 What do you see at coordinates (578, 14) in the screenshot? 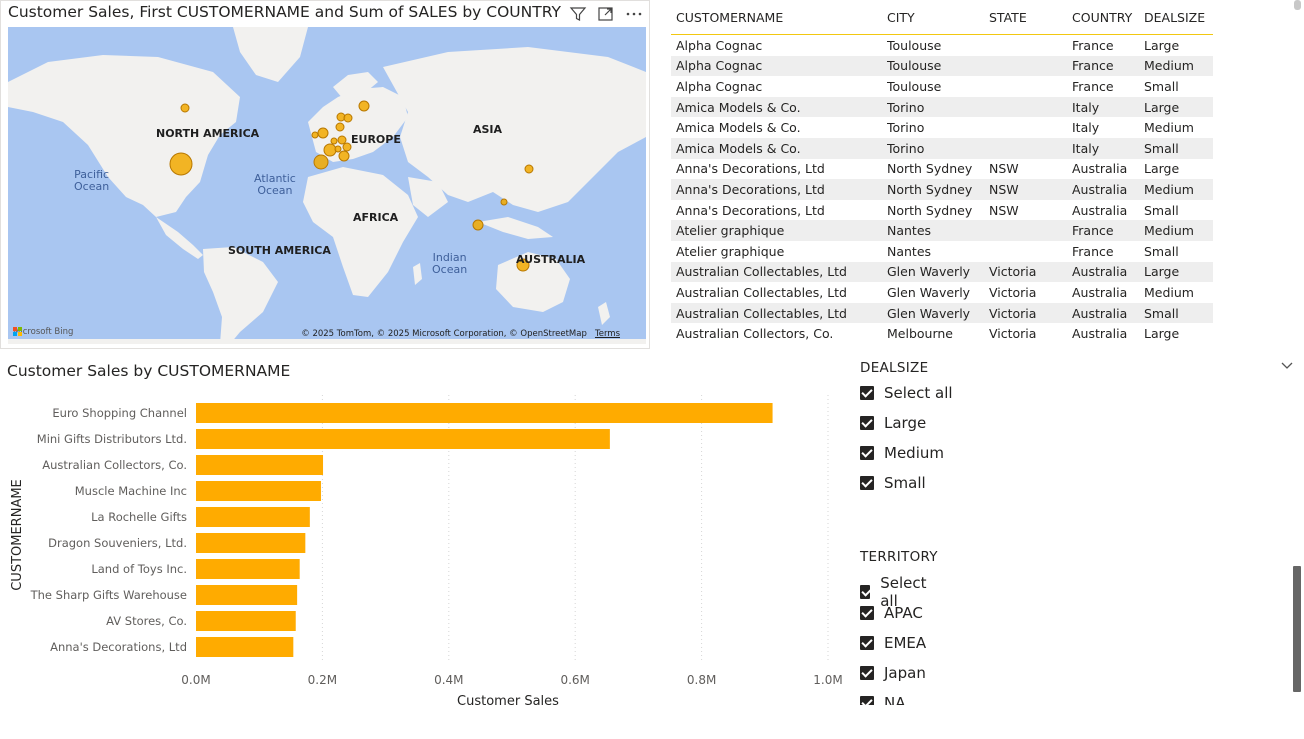
I see `filter-icon` at bounding box center [578, 14].